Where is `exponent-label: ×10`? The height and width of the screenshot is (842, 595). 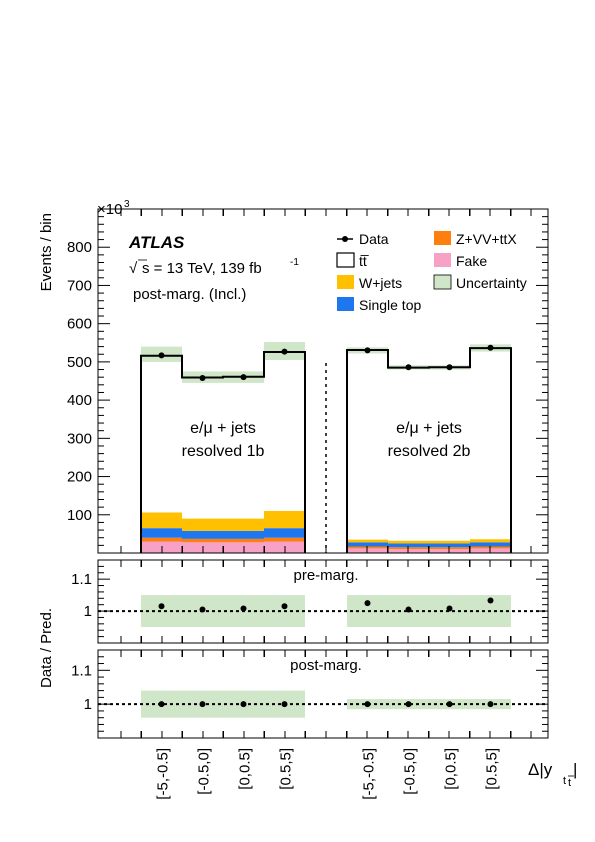 exponent-label: ×10 is located at coordinates (109, 209).